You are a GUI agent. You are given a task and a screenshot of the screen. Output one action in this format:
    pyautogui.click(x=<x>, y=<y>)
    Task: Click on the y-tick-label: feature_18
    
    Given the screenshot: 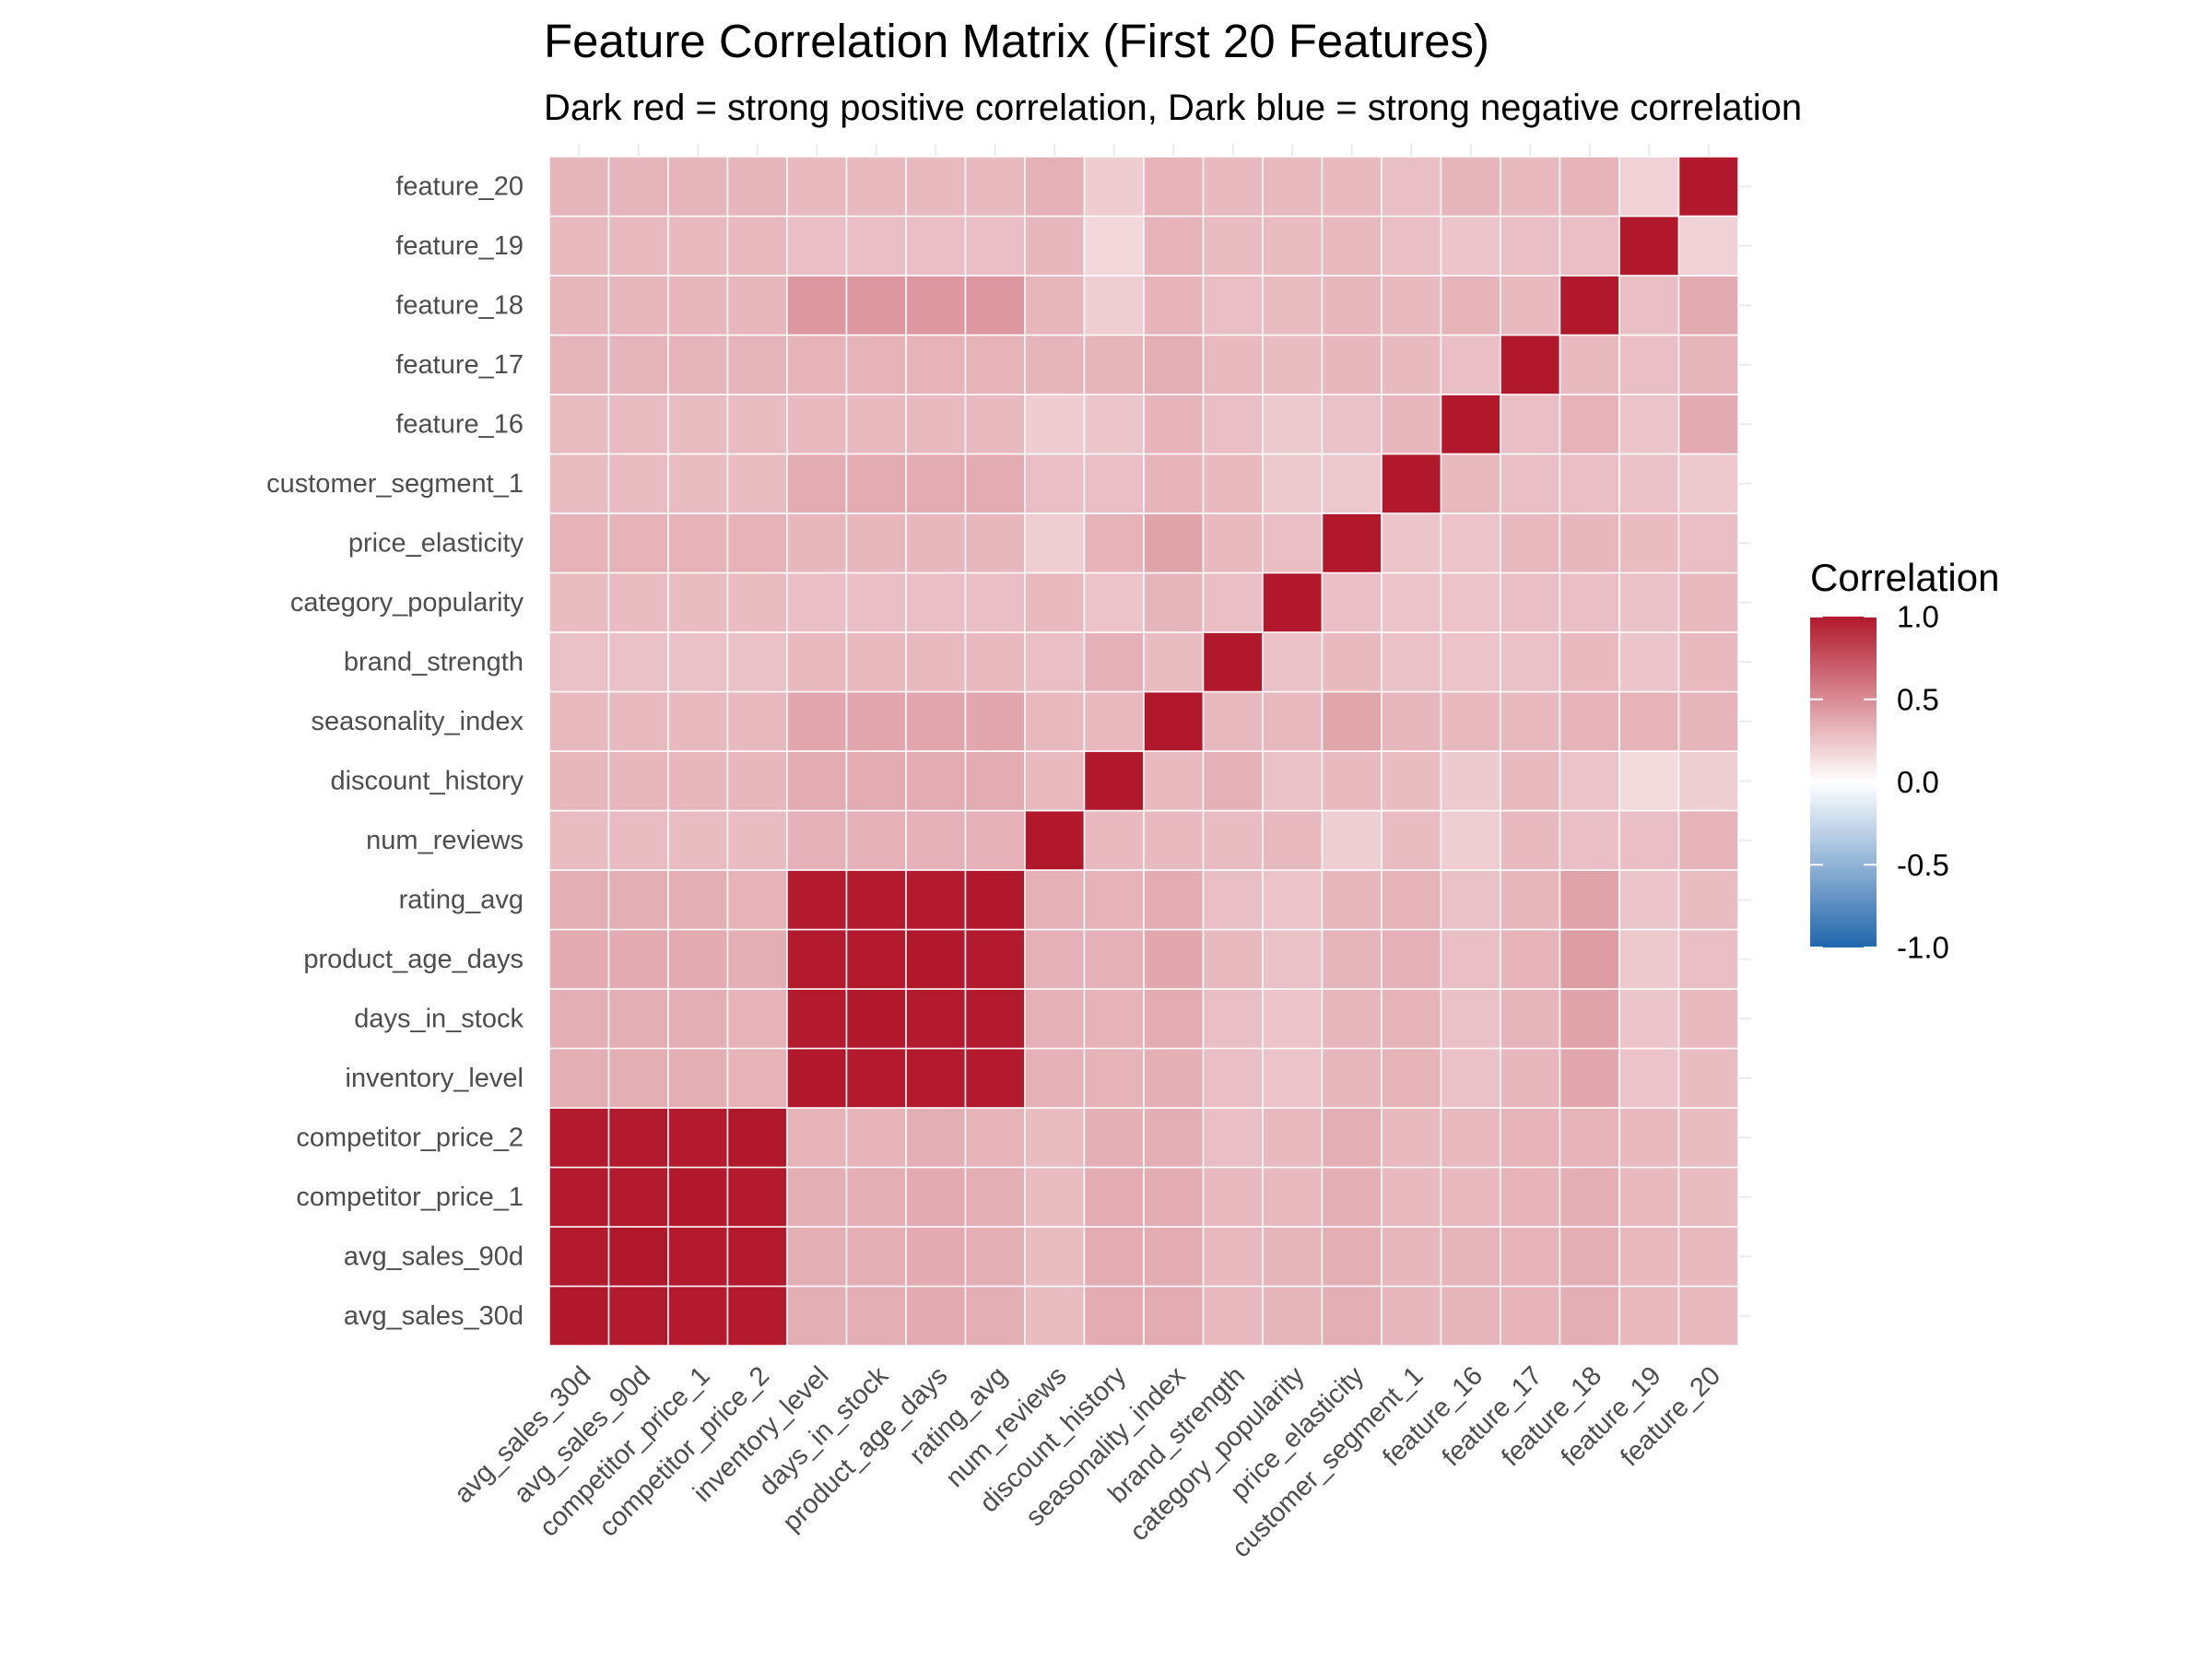 What is the action you would take?
    pyautogui.click(x=459, y=305)
    